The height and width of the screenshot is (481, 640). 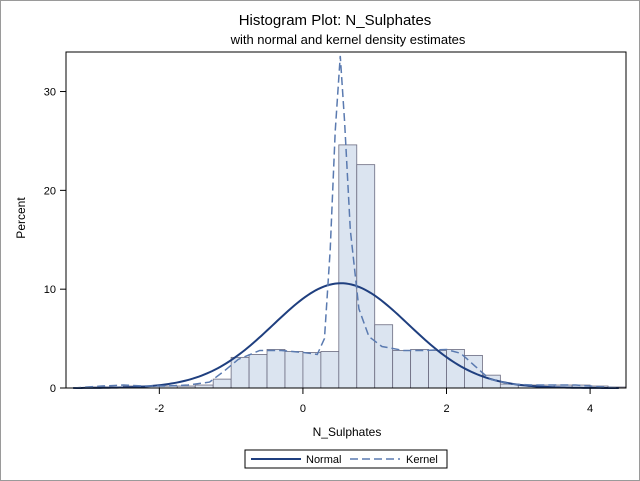 What do you see at coordinates (422, 460) in the screenshot?
I see `legend-kernel-label: Kernel` at bounding box center [422, 460].